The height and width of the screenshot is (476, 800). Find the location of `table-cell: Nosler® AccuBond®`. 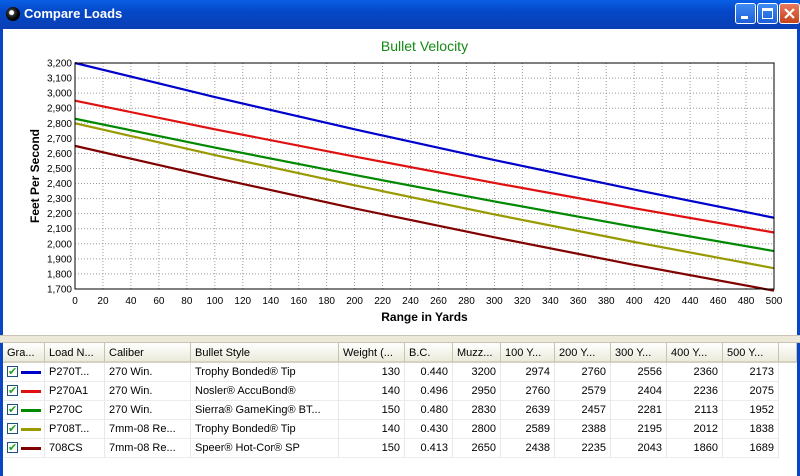

table-cell: Nosler® AccuBond® is located at coordinates (265, 391).